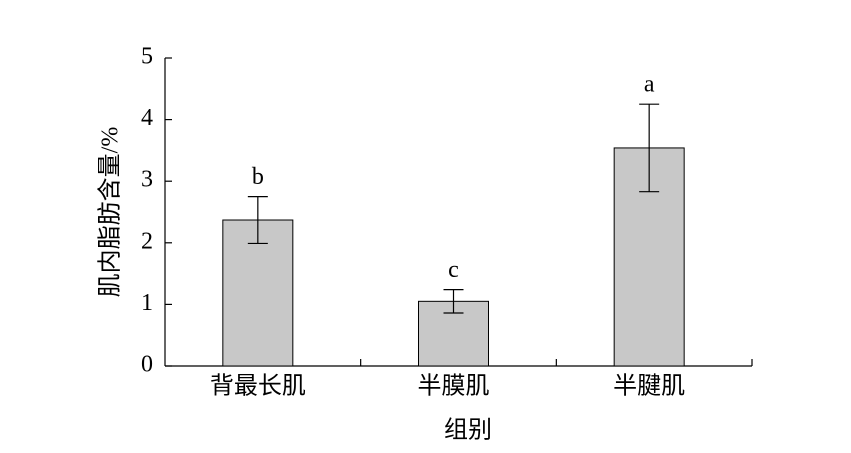 Image resolution: width=851 pixels, height=453 pixels. Describe the element at coordinates (649, 85) in the screenshot. I see `significance-label: a` at that location.